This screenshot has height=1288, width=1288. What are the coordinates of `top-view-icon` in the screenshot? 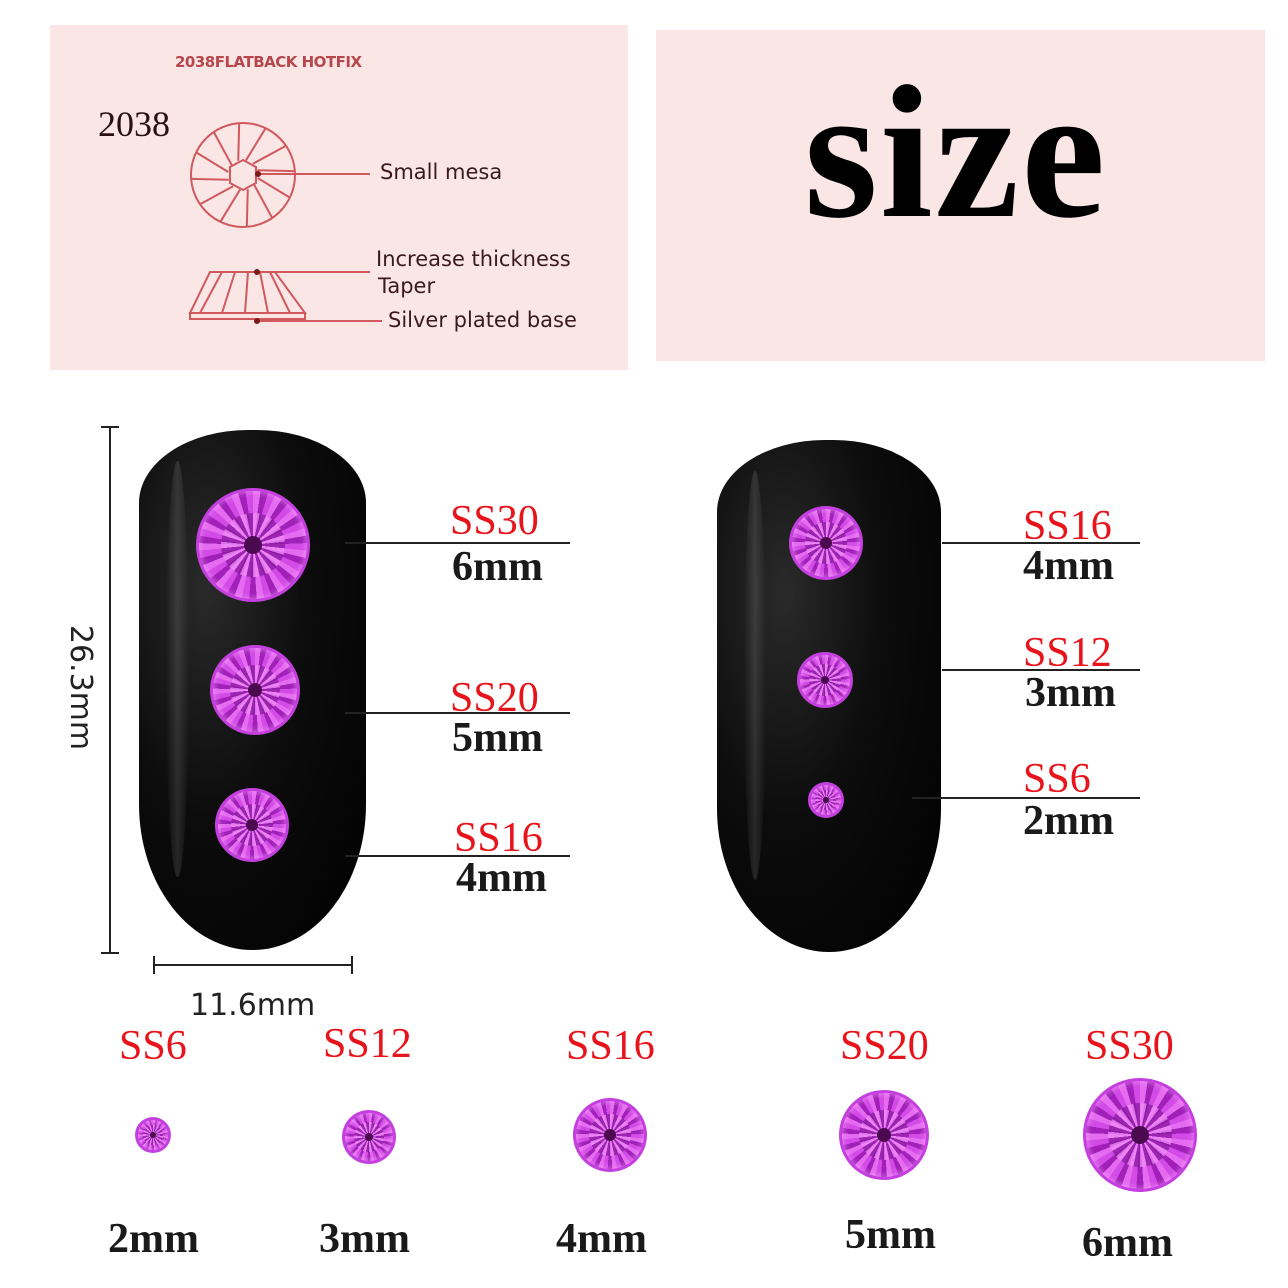 It's located at (280, 175).